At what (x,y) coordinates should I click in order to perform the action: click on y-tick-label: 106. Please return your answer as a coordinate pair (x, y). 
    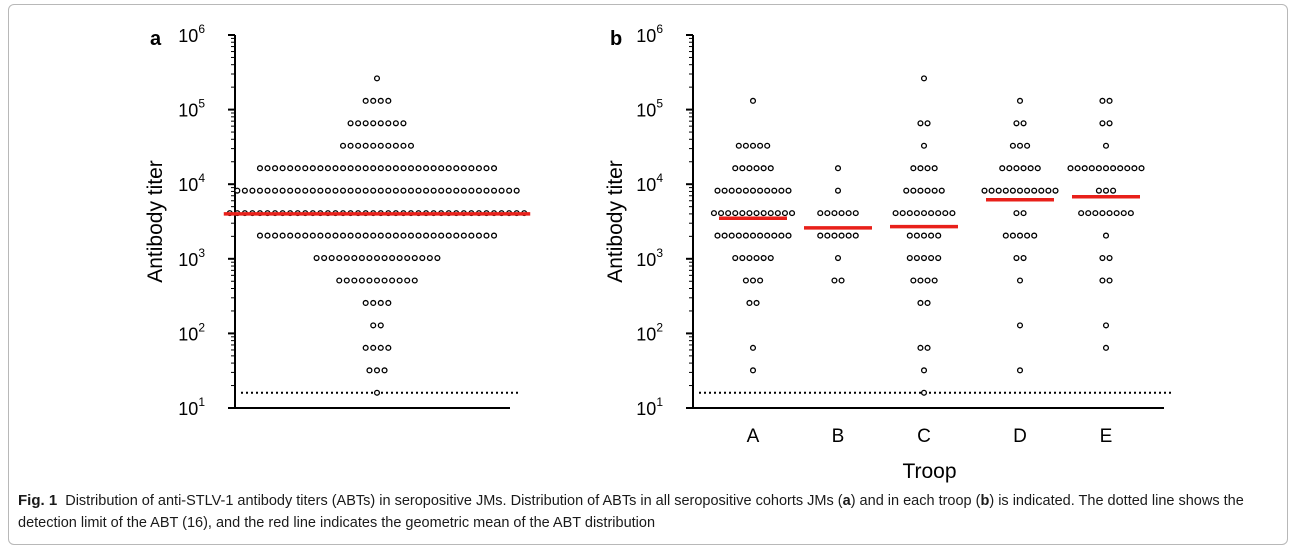
    Looking at the image, I should click on (191, 34).